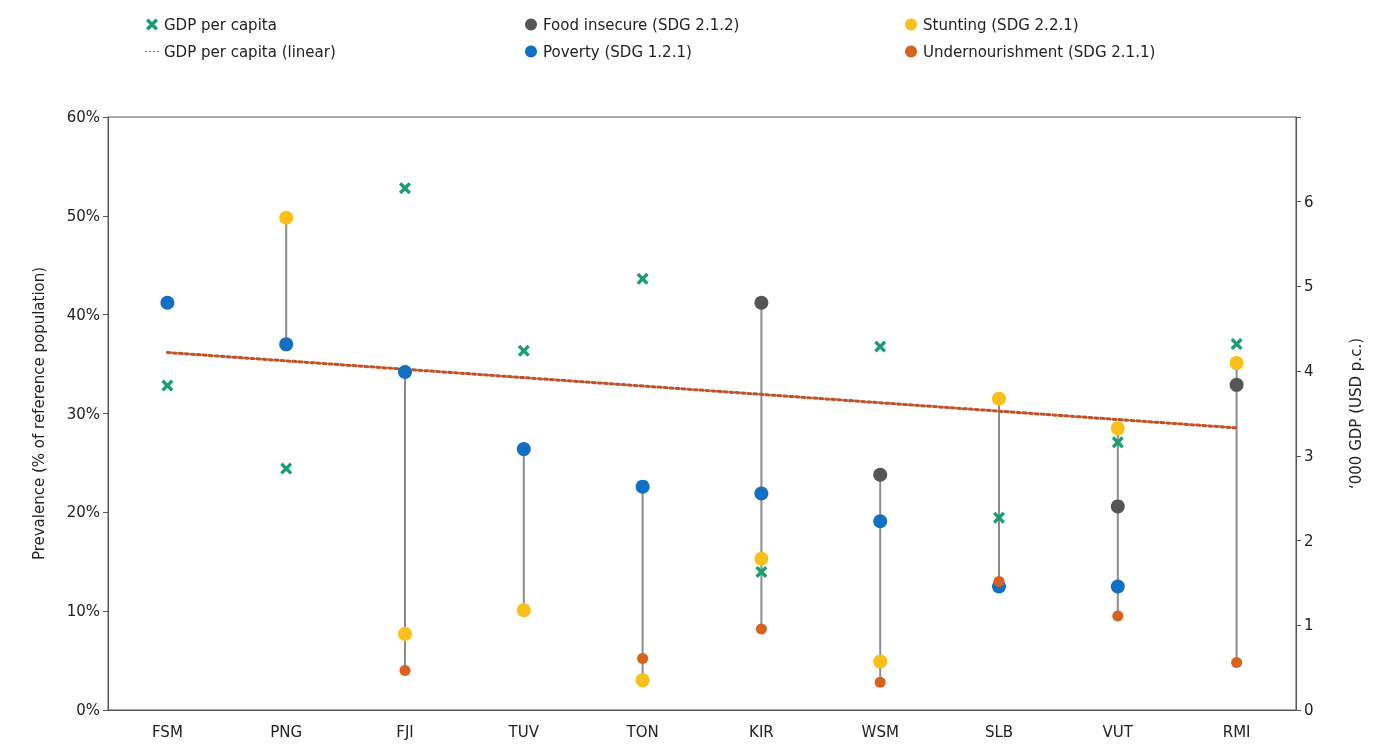 Image resolution: width=1388 pixels, height=756 pixels. I want to click on y-tick-label: 10%, so click(83, 611).